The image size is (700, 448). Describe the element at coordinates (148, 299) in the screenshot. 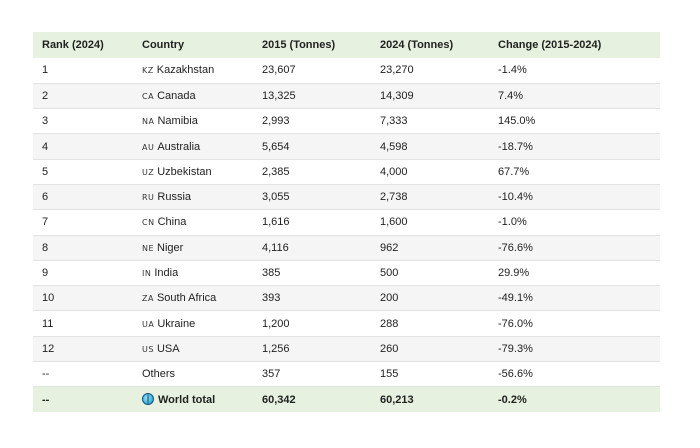

I see `country-code: ZA` at that location.